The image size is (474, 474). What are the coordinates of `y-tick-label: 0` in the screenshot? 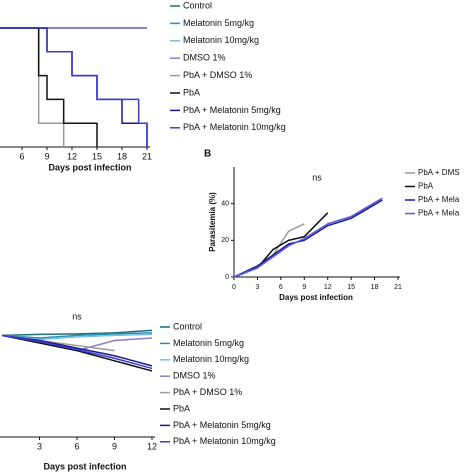 It's located at (227, 277).